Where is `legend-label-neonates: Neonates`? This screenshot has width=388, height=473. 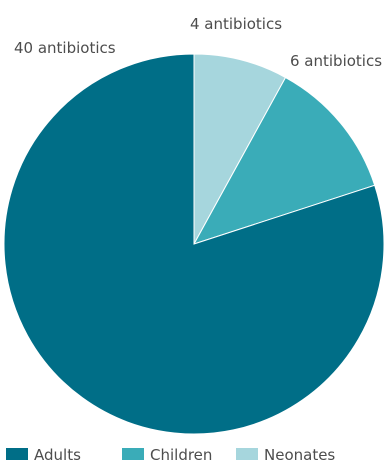 legend-label-neonates: Neonates is located at coordinates (299, 455).